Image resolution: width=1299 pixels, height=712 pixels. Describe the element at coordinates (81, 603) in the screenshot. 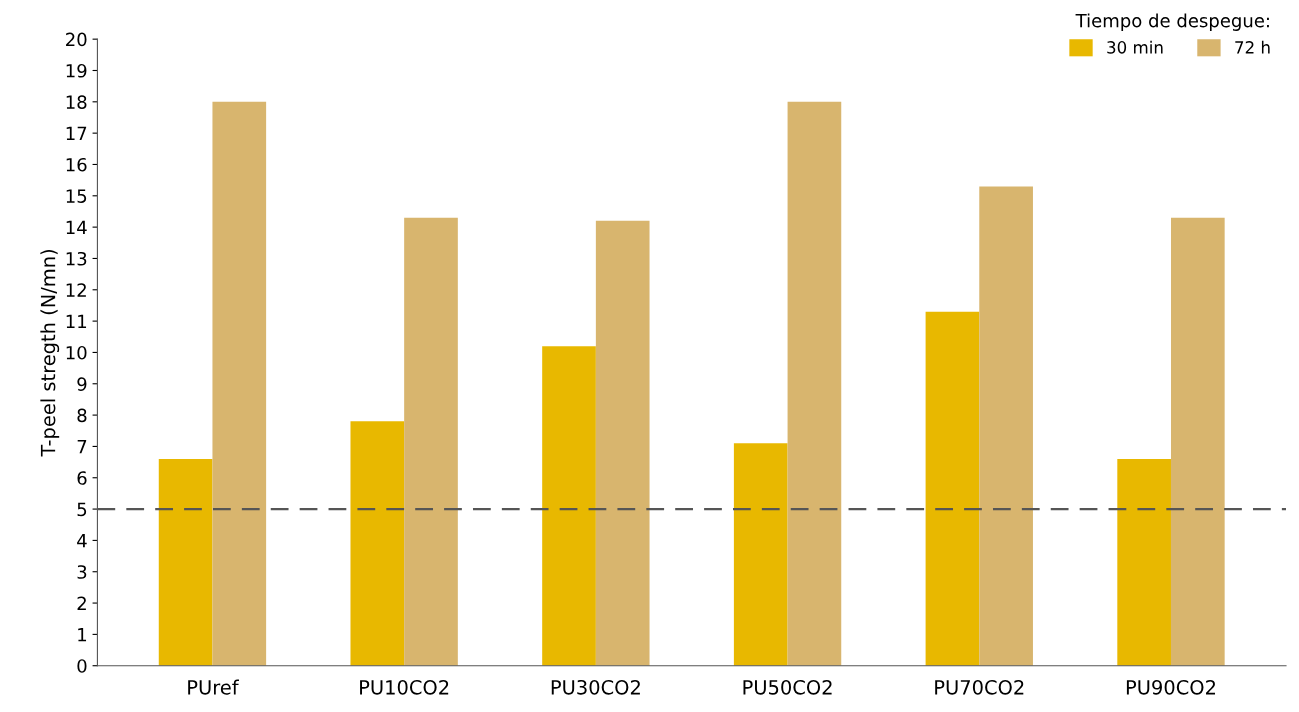

I see `y-tick-label: 2` at that location.